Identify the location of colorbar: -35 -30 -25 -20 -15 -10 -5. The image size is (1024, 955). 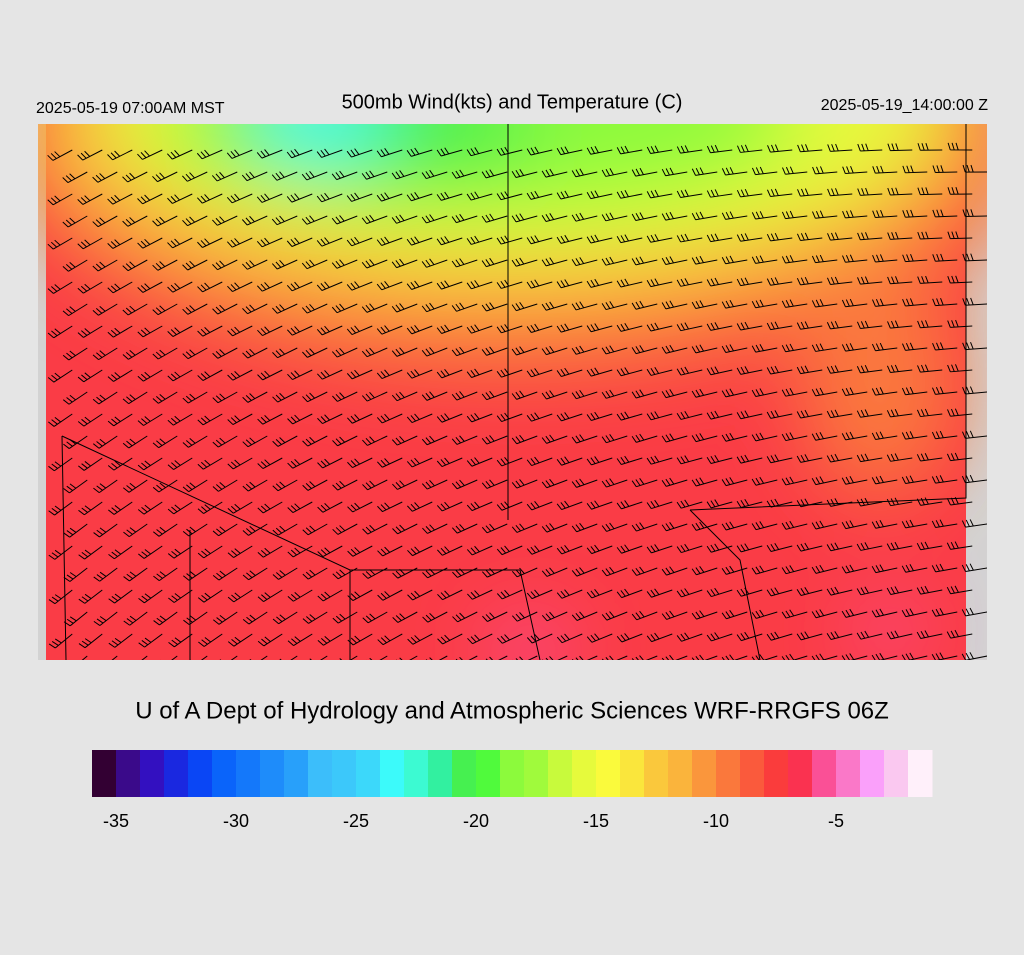
(512, 790).